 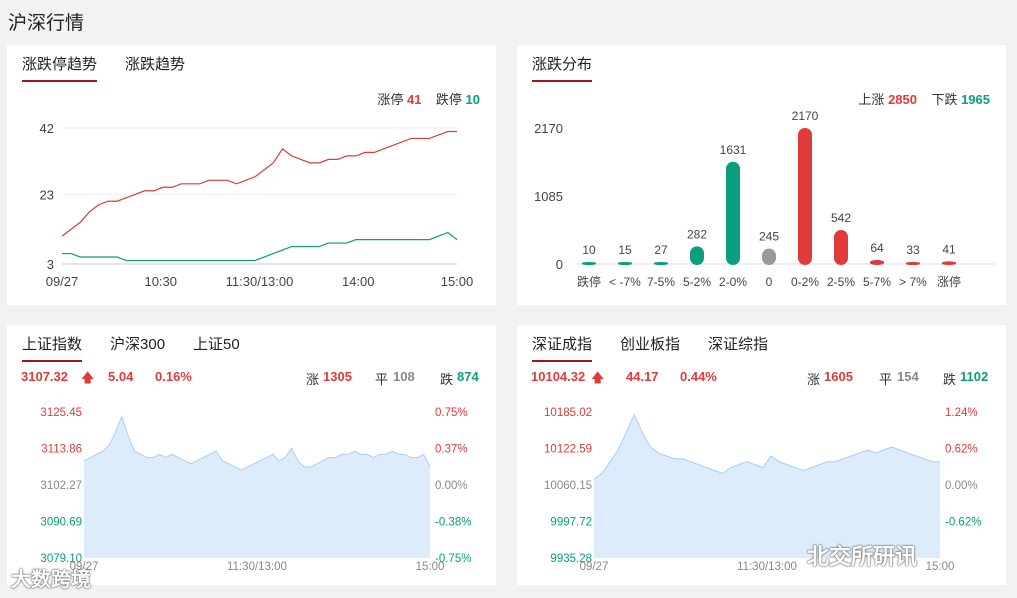 I want to click on tab-chinext: 创业板指, so click(x=650, y=344).